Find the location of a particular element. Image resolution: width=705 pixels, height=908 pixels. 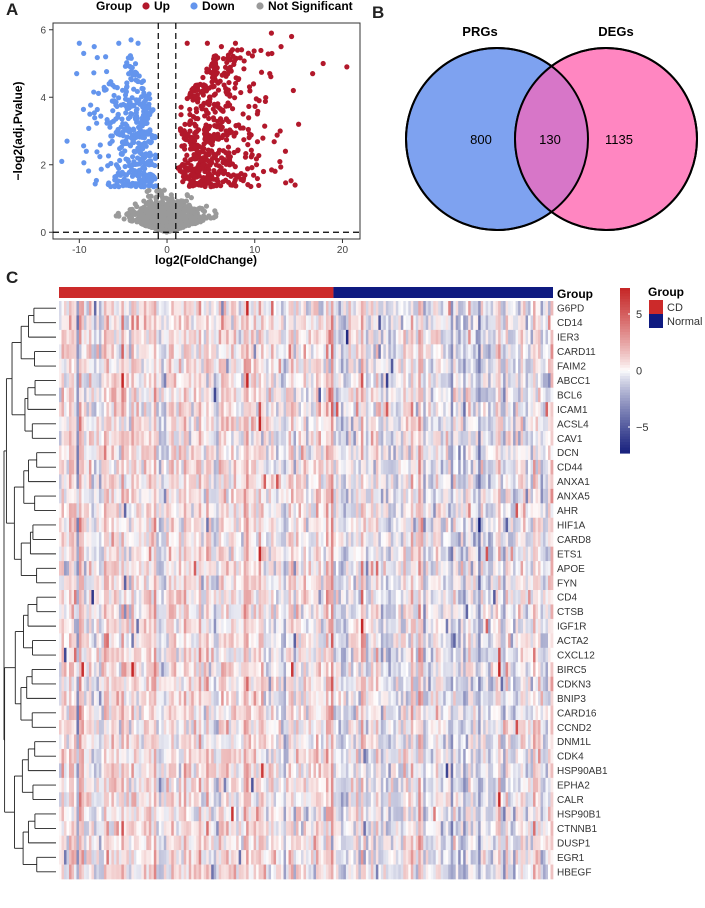

volcano-point-not-significant is located at coordinates (209, 216).